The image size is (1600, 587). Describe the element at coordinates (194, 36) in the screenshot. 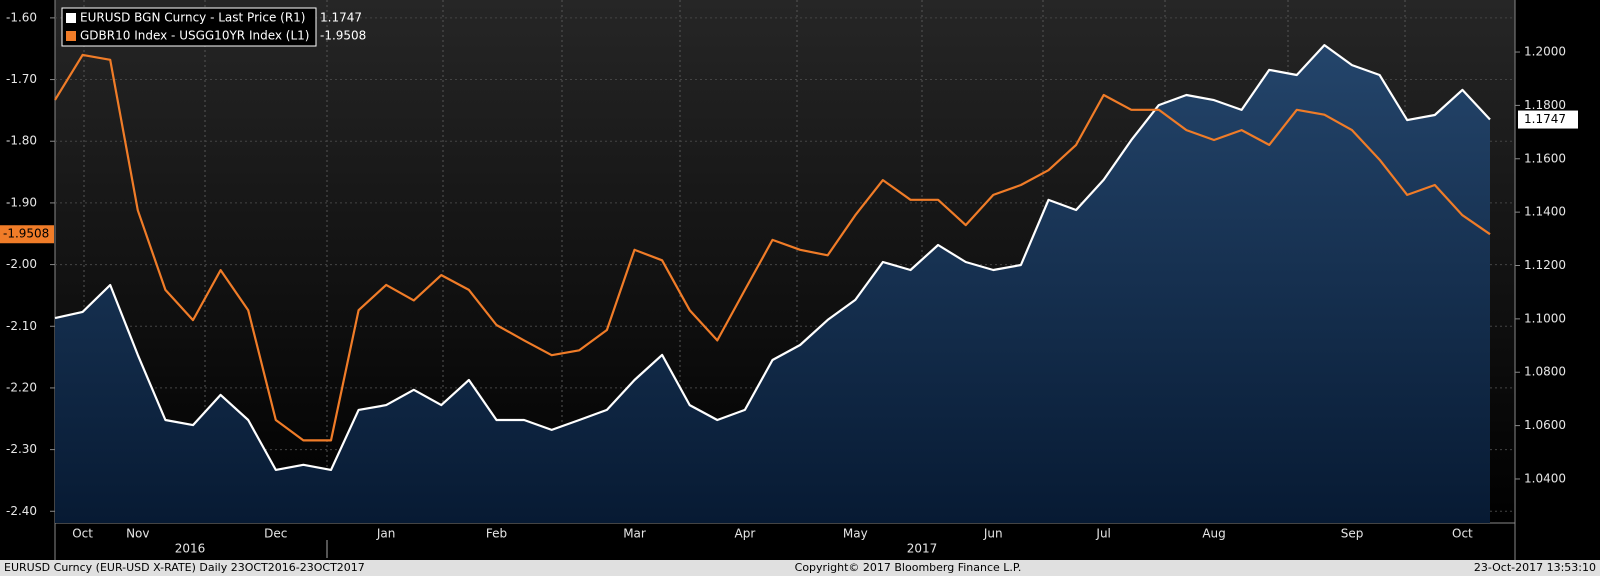

I see `legend-label: GDBR10 Index - USGG10YR Index (L1)` at that location.